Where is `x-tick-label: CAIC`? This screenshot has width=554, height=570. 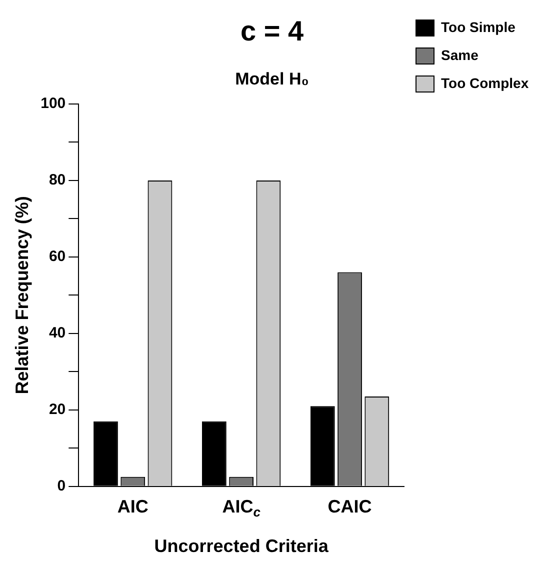 x-tick-label: CAIC is located at coordinates (350, 506).